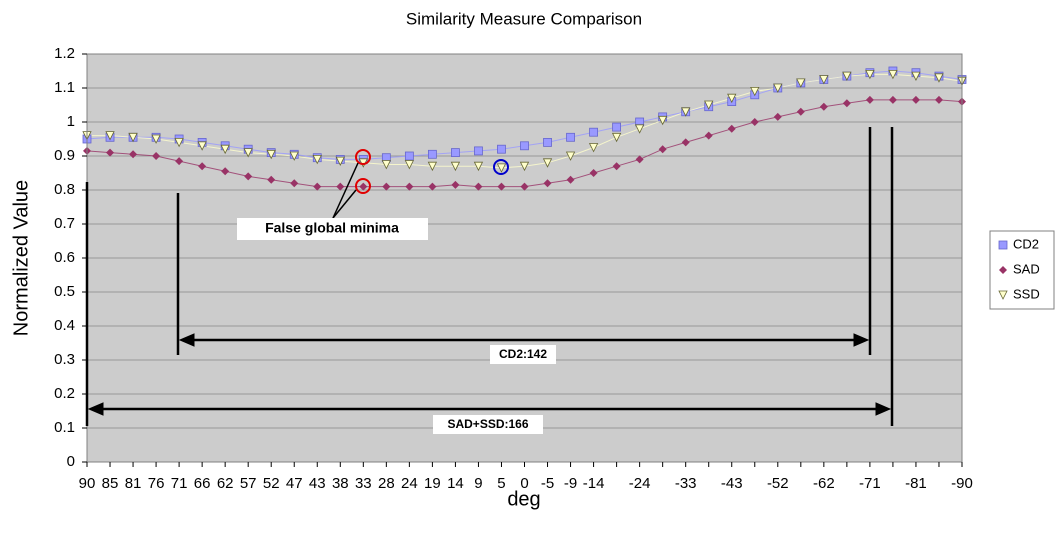 This screenshot has width=1059, height=534. Describe the element at coordinates (824, 483) in the screenshot. I see `x-tick-label: -62` at that location.